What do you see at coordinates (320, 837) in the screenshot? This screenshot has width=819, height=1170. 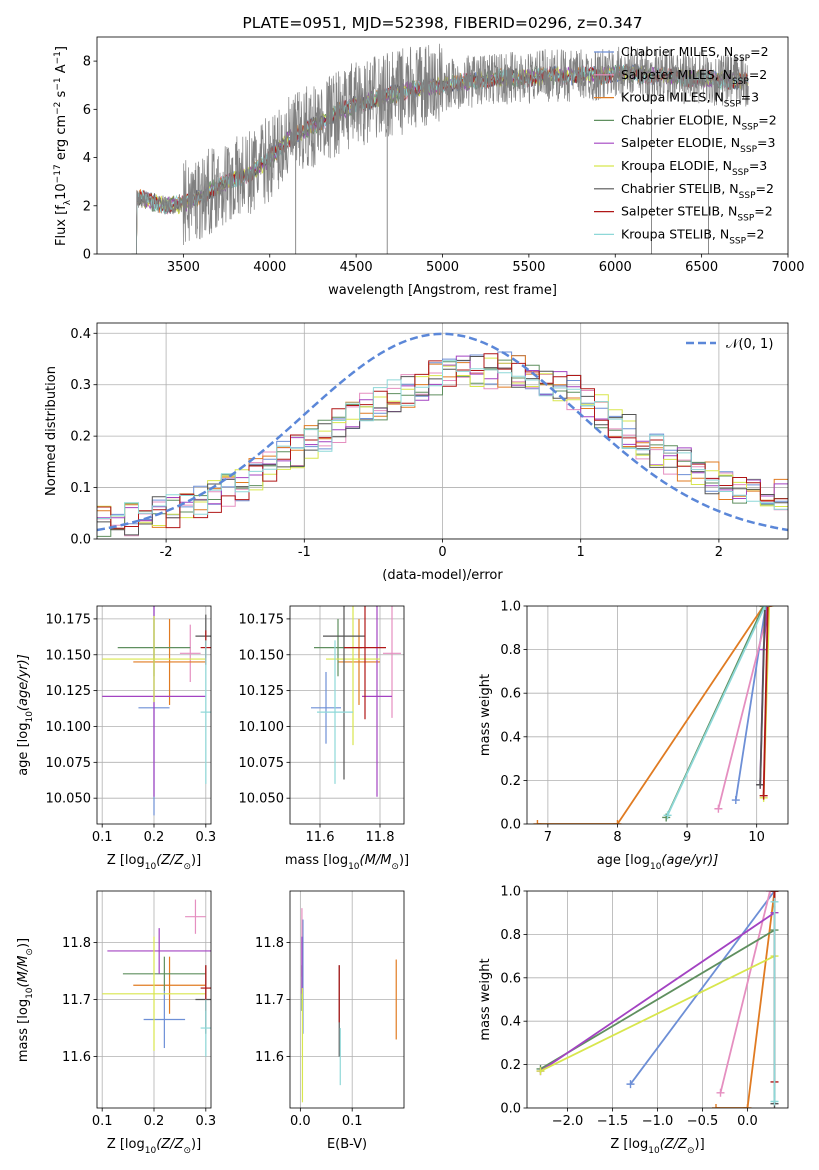 I see `x-tick-label: 11.6` at bounding box center [320, 837].